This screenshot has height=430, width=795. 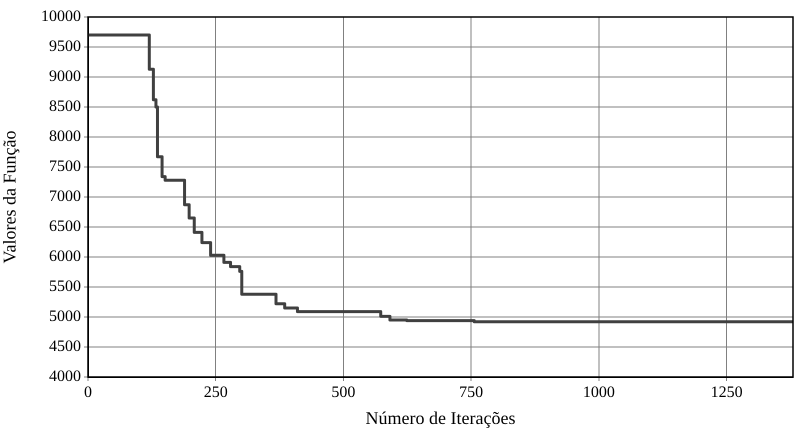 I want to click on y-tick-label: 9500, so click(x=65, y=47).